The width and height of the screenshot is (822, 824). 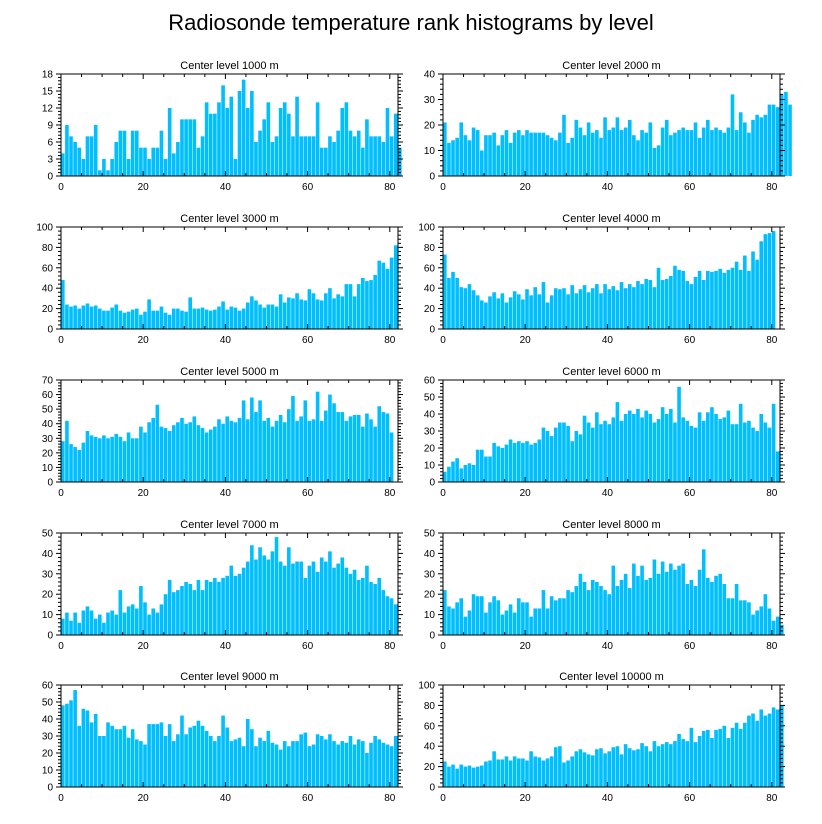 I want to click on y-tick-label: 60, so click(x=48, y=268).